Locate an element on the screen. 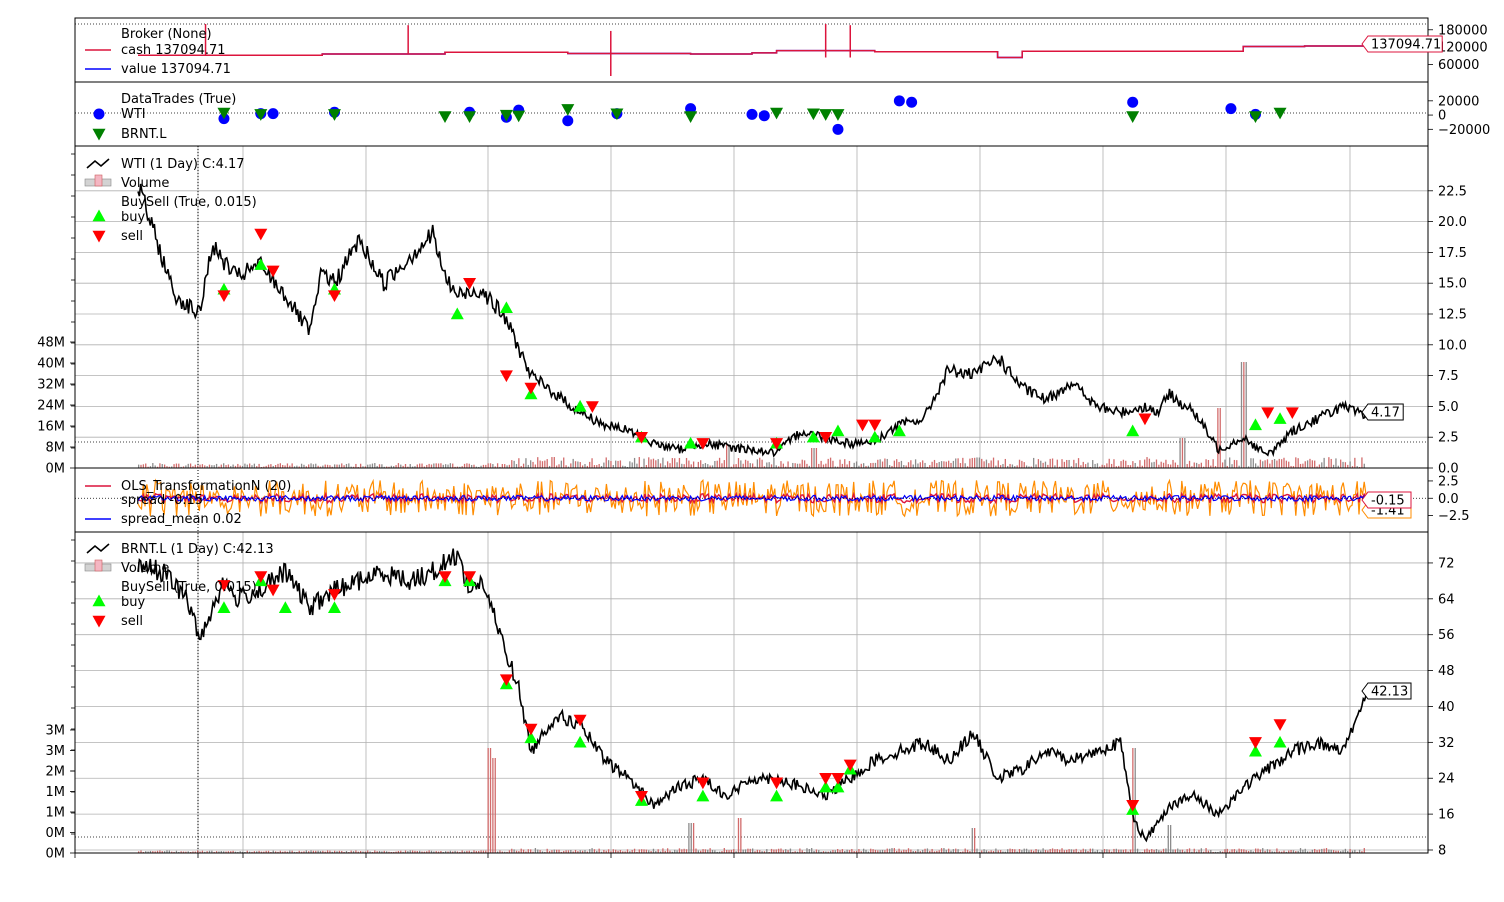  datatrades-y-tick-label: −20000 is located at coordinates (1464, 130).